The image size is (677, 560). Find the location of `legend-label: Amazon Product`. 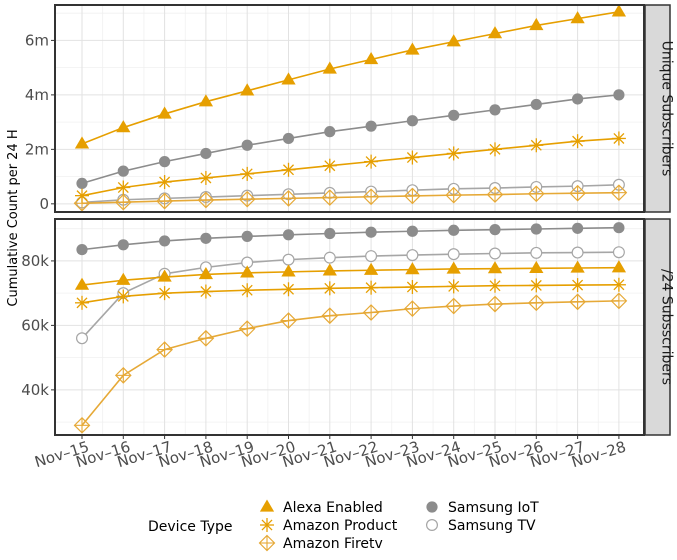

legend-label: Amazon Product is located at coordinates (340, 526).